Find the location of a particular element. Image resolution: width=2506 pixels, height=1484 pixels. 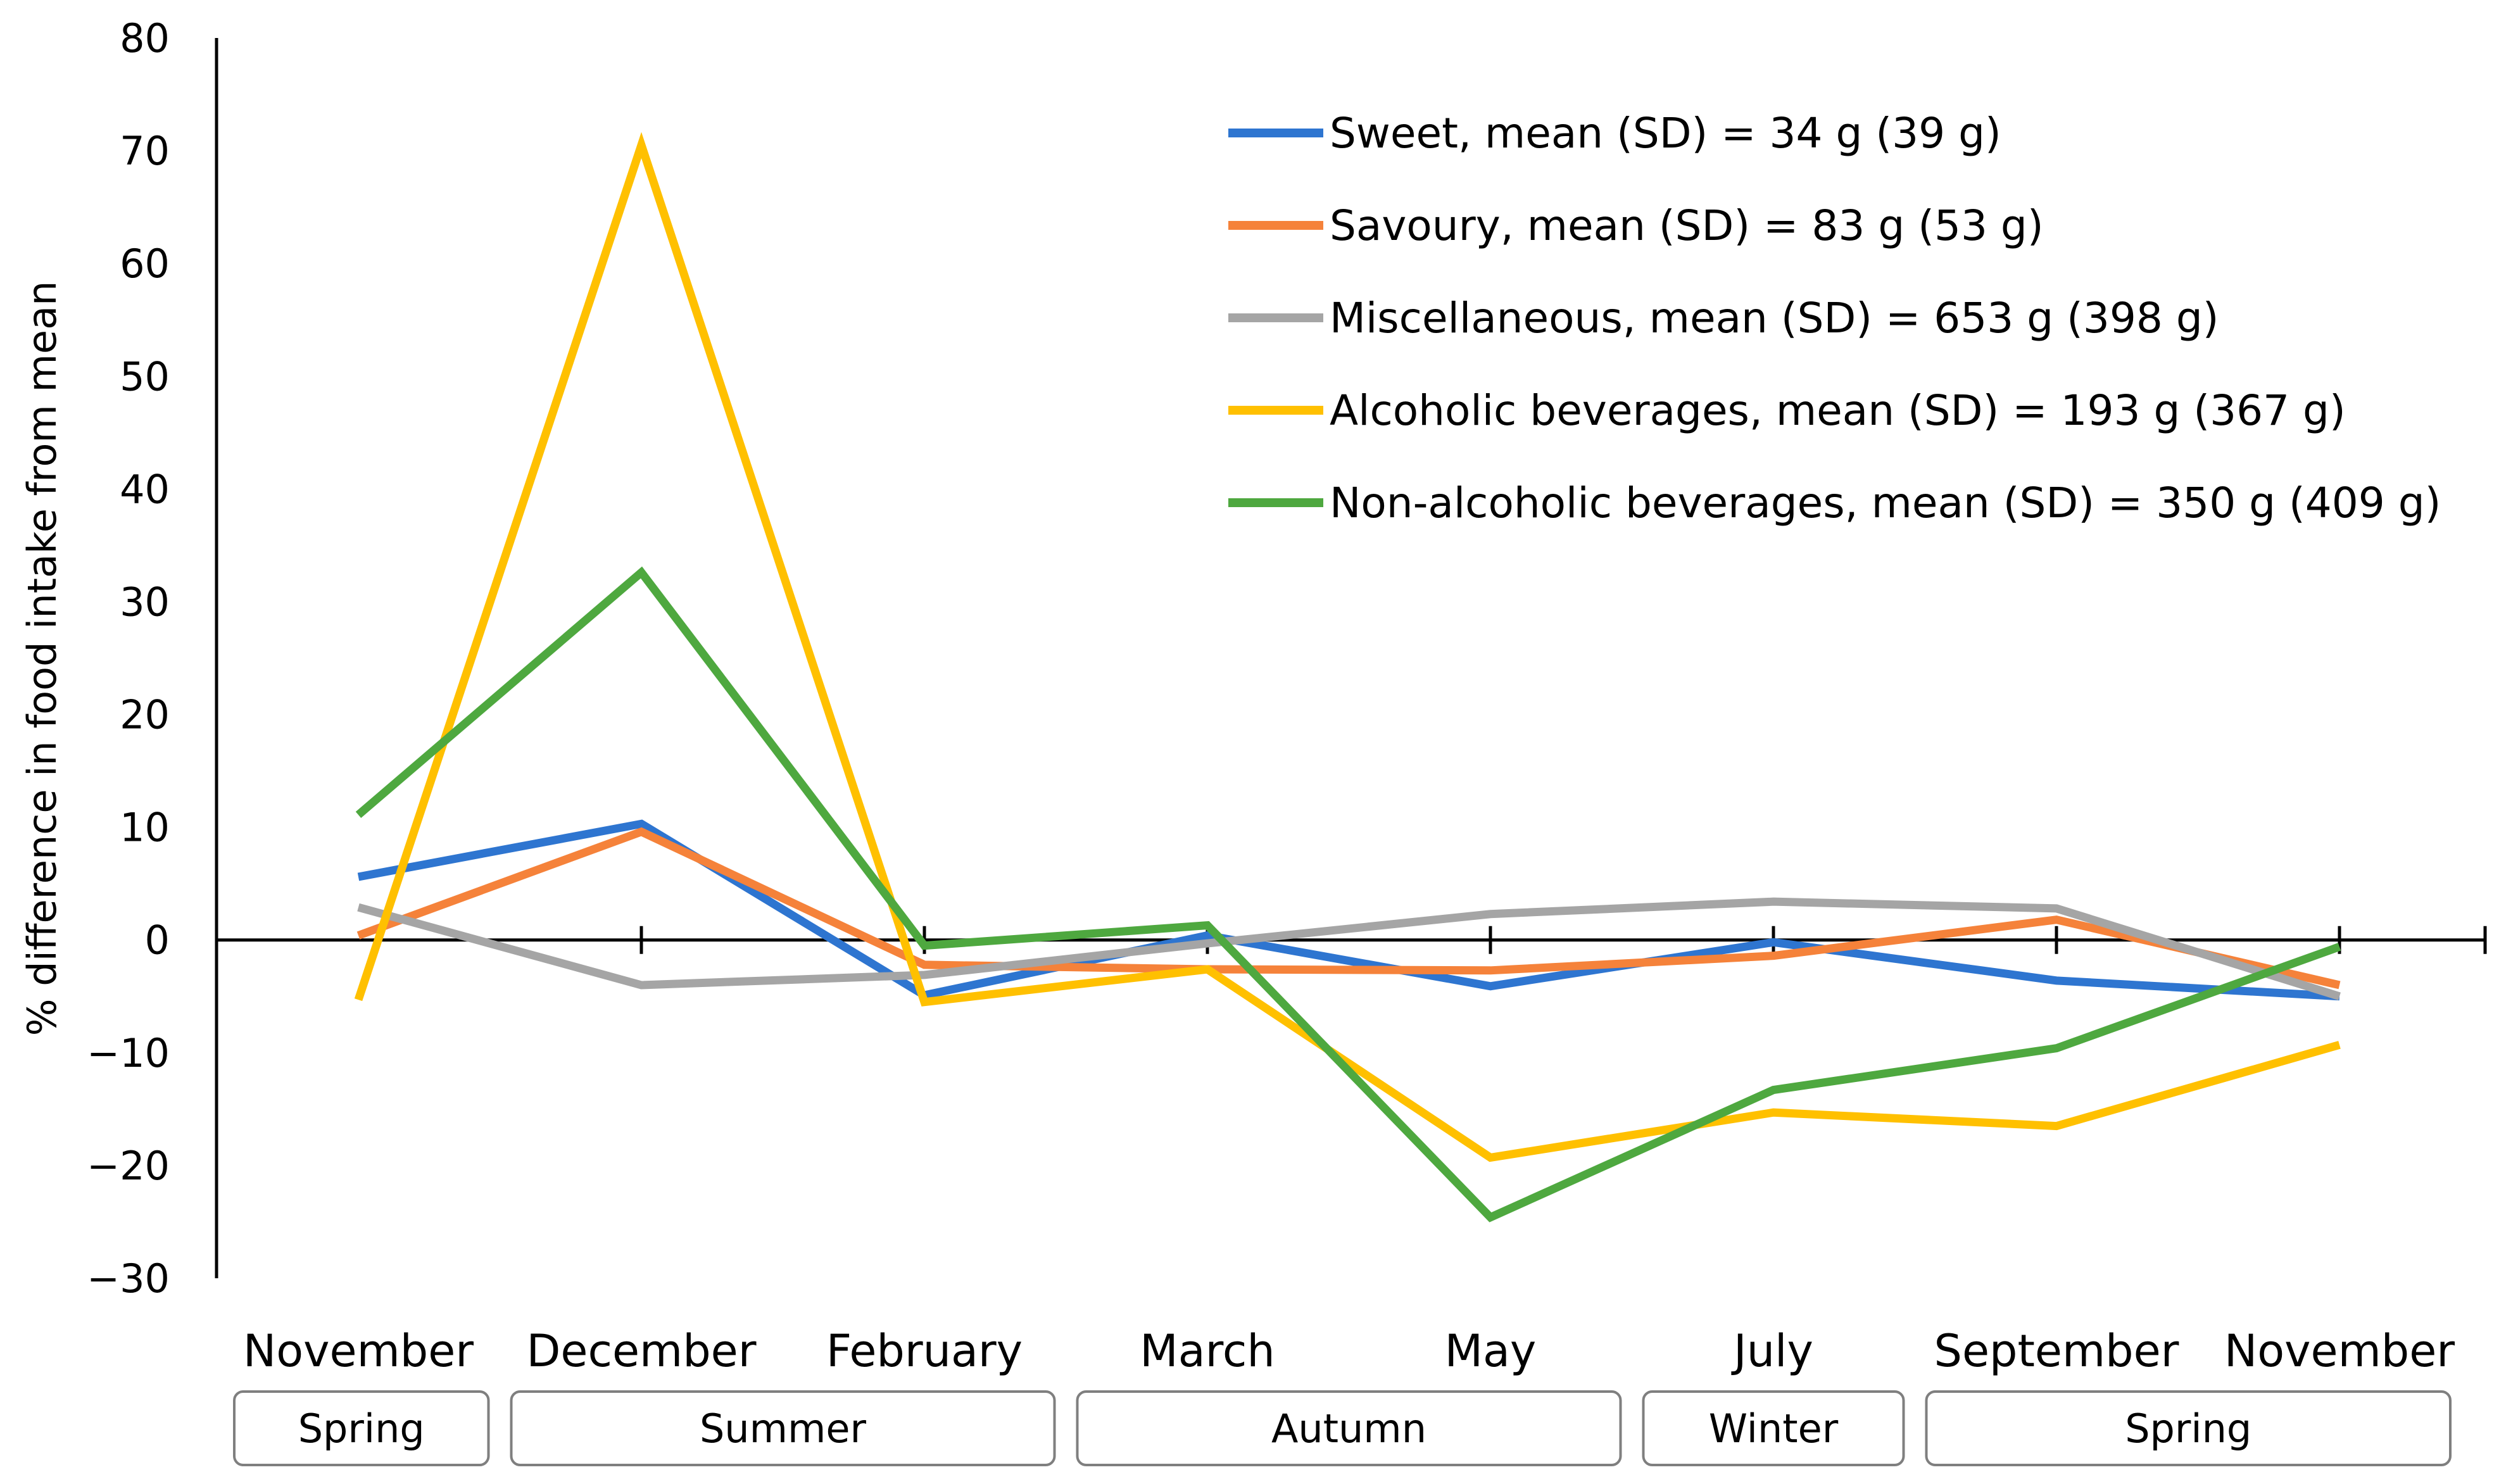

y-tick-label: 60 is located at coordinates (145, 264).